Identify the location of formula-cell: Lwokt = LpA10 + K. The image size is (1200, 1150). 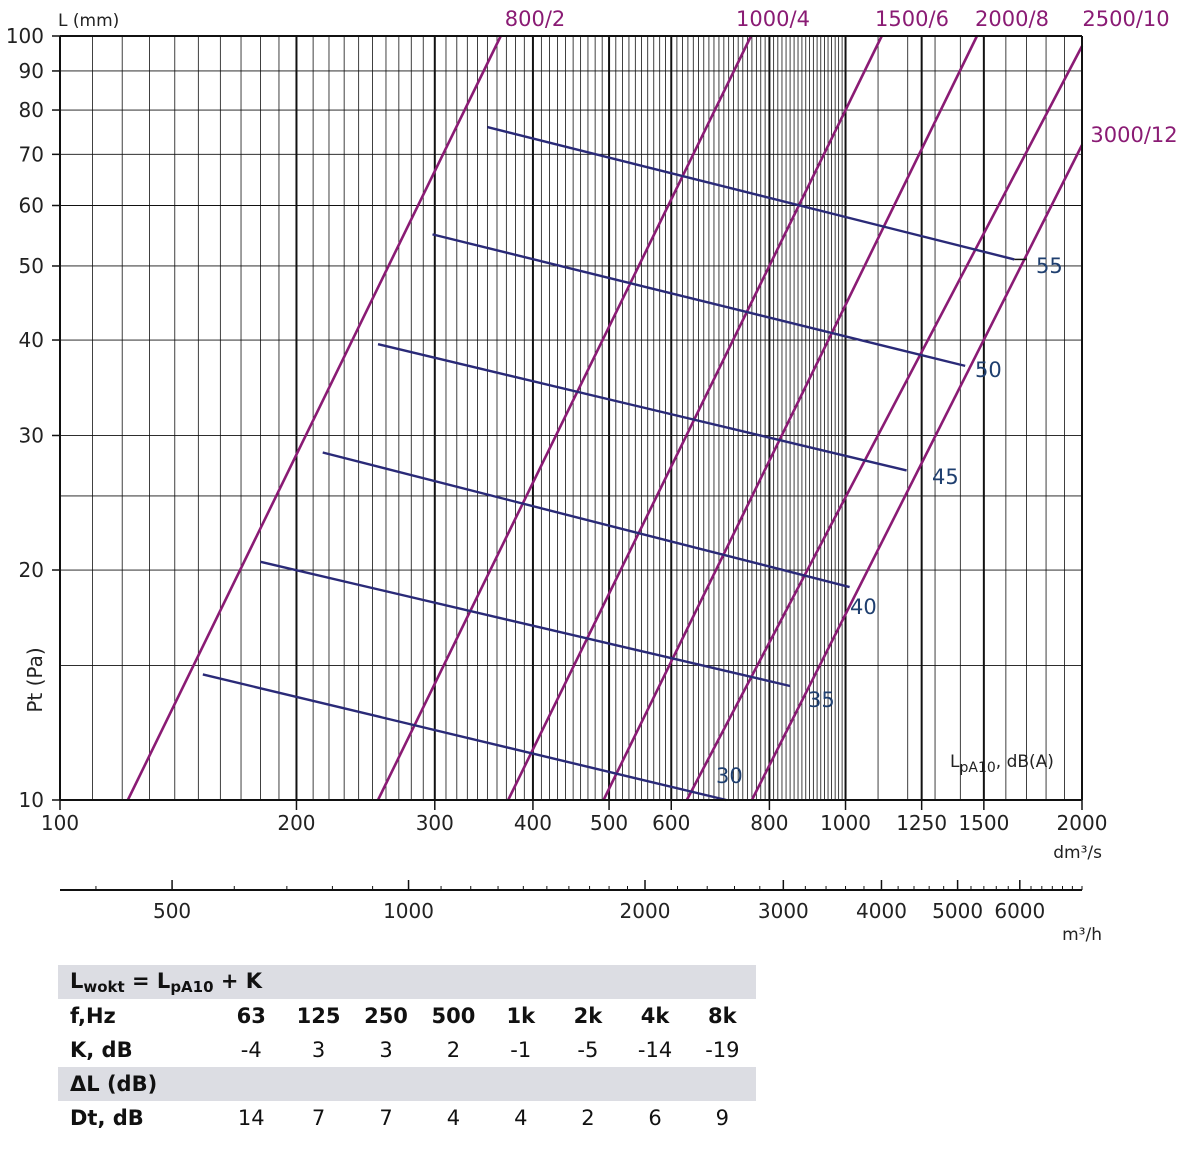
(407, 982).